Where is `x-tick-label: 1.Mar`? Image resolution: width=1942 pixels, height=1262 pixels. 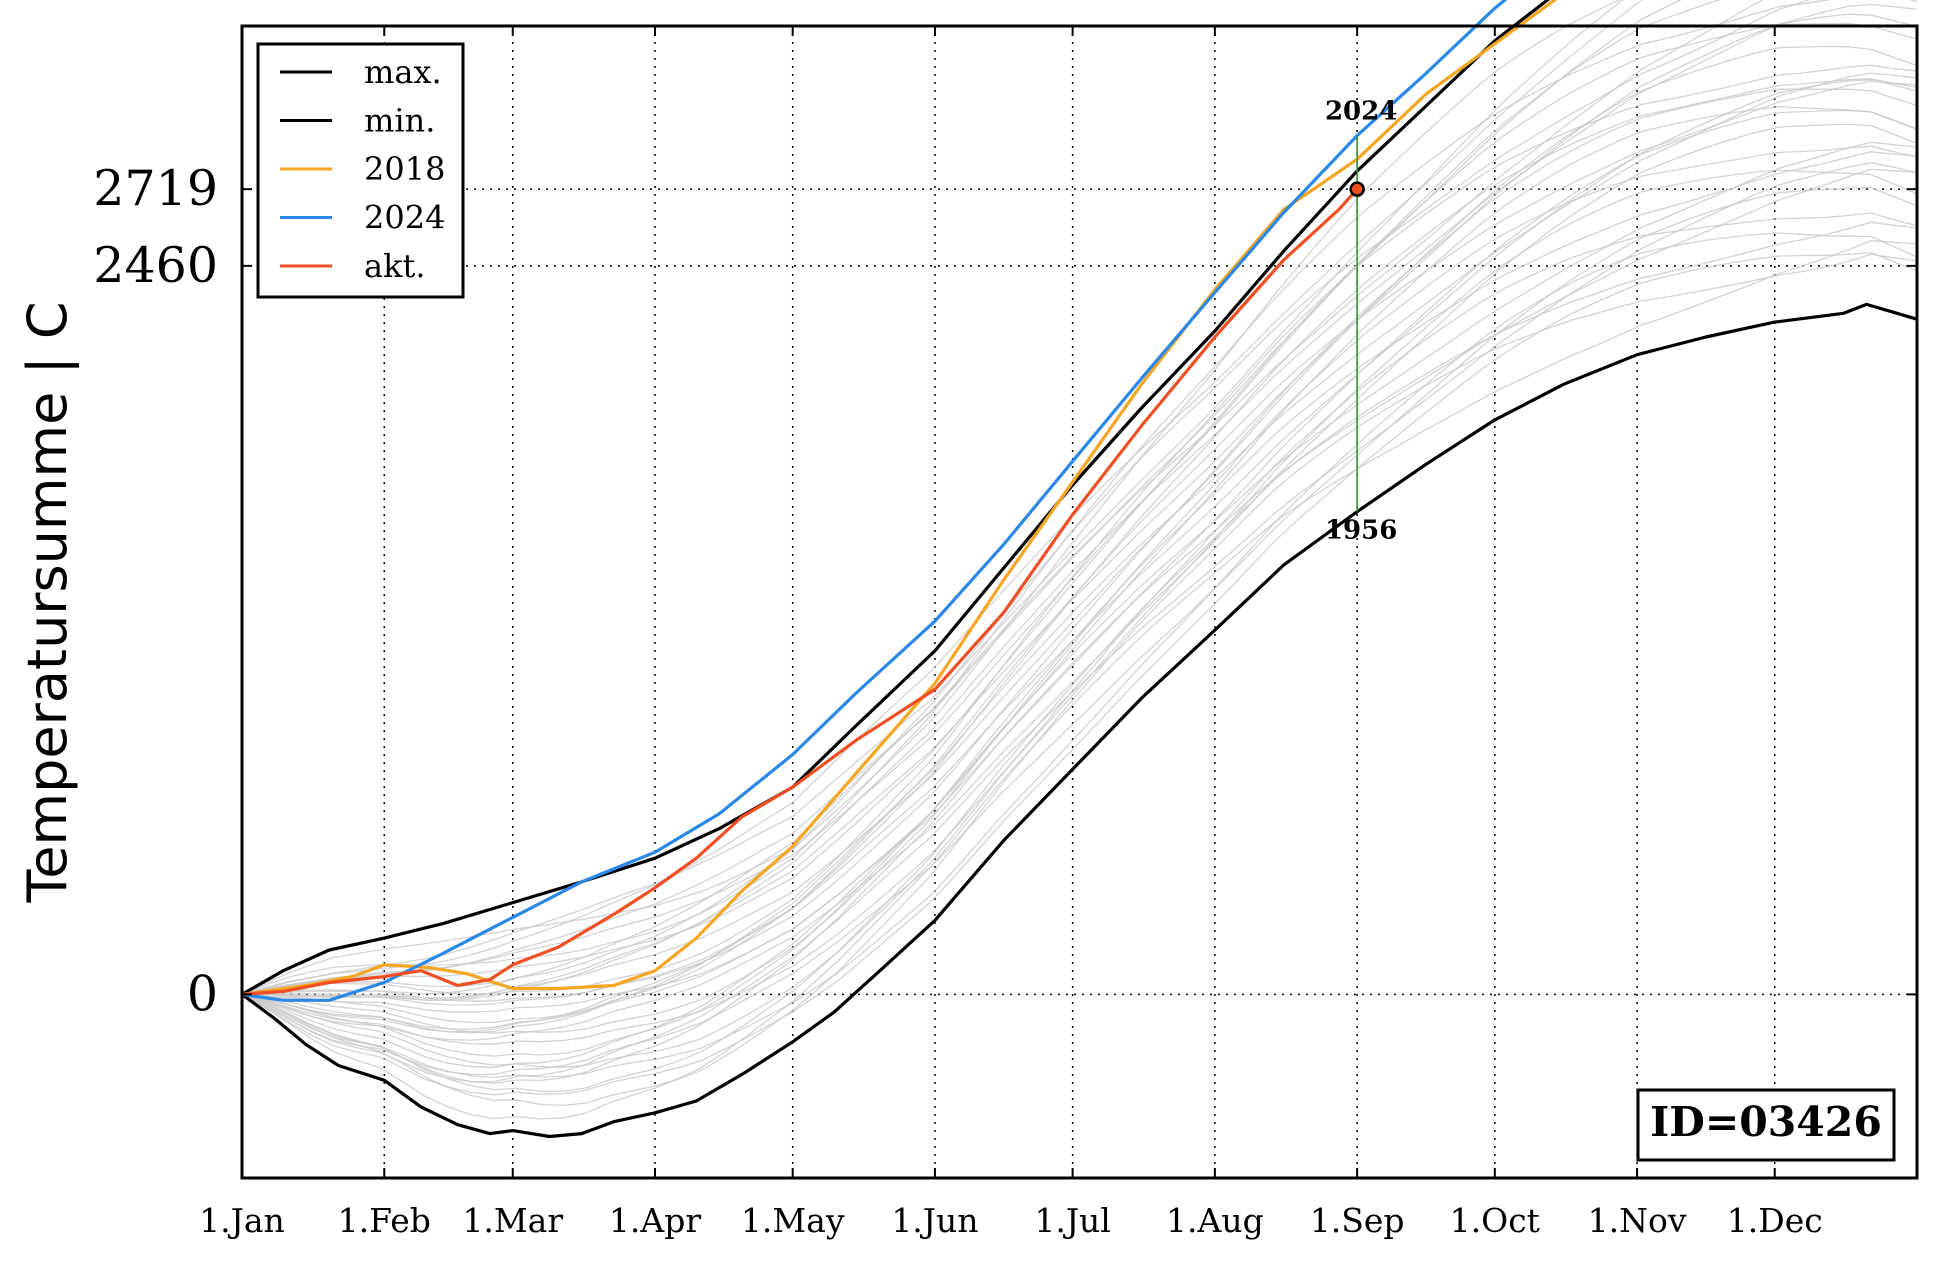 x-tick-label: 1.Mar is located at coordinates (512, 1220).